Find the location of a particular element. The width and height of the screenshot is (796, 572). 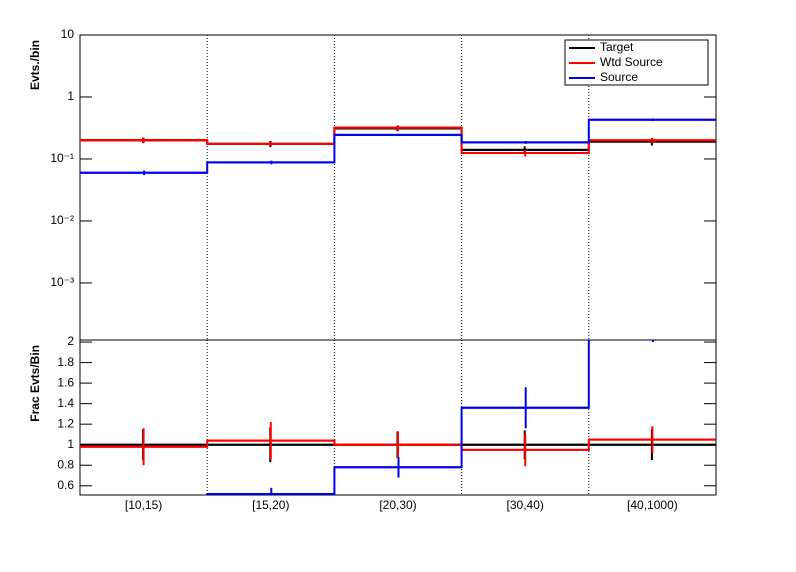

x-tick-label: [20,30) is located at coordinates (397, 505).